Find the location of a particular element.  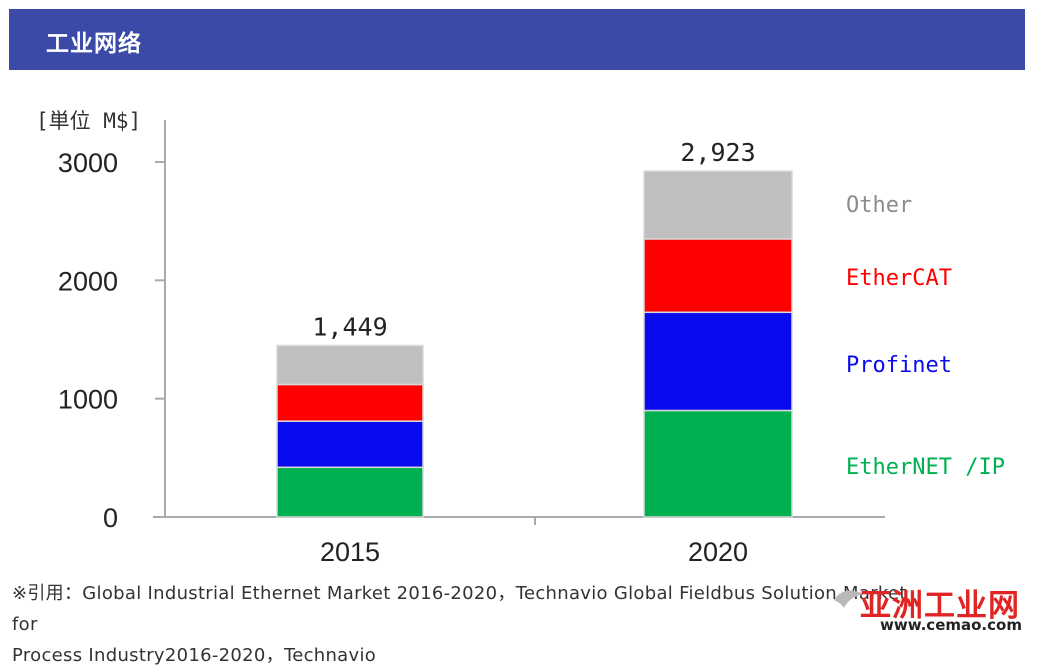

legend-entry: Other is located at coordinates (879, 205).